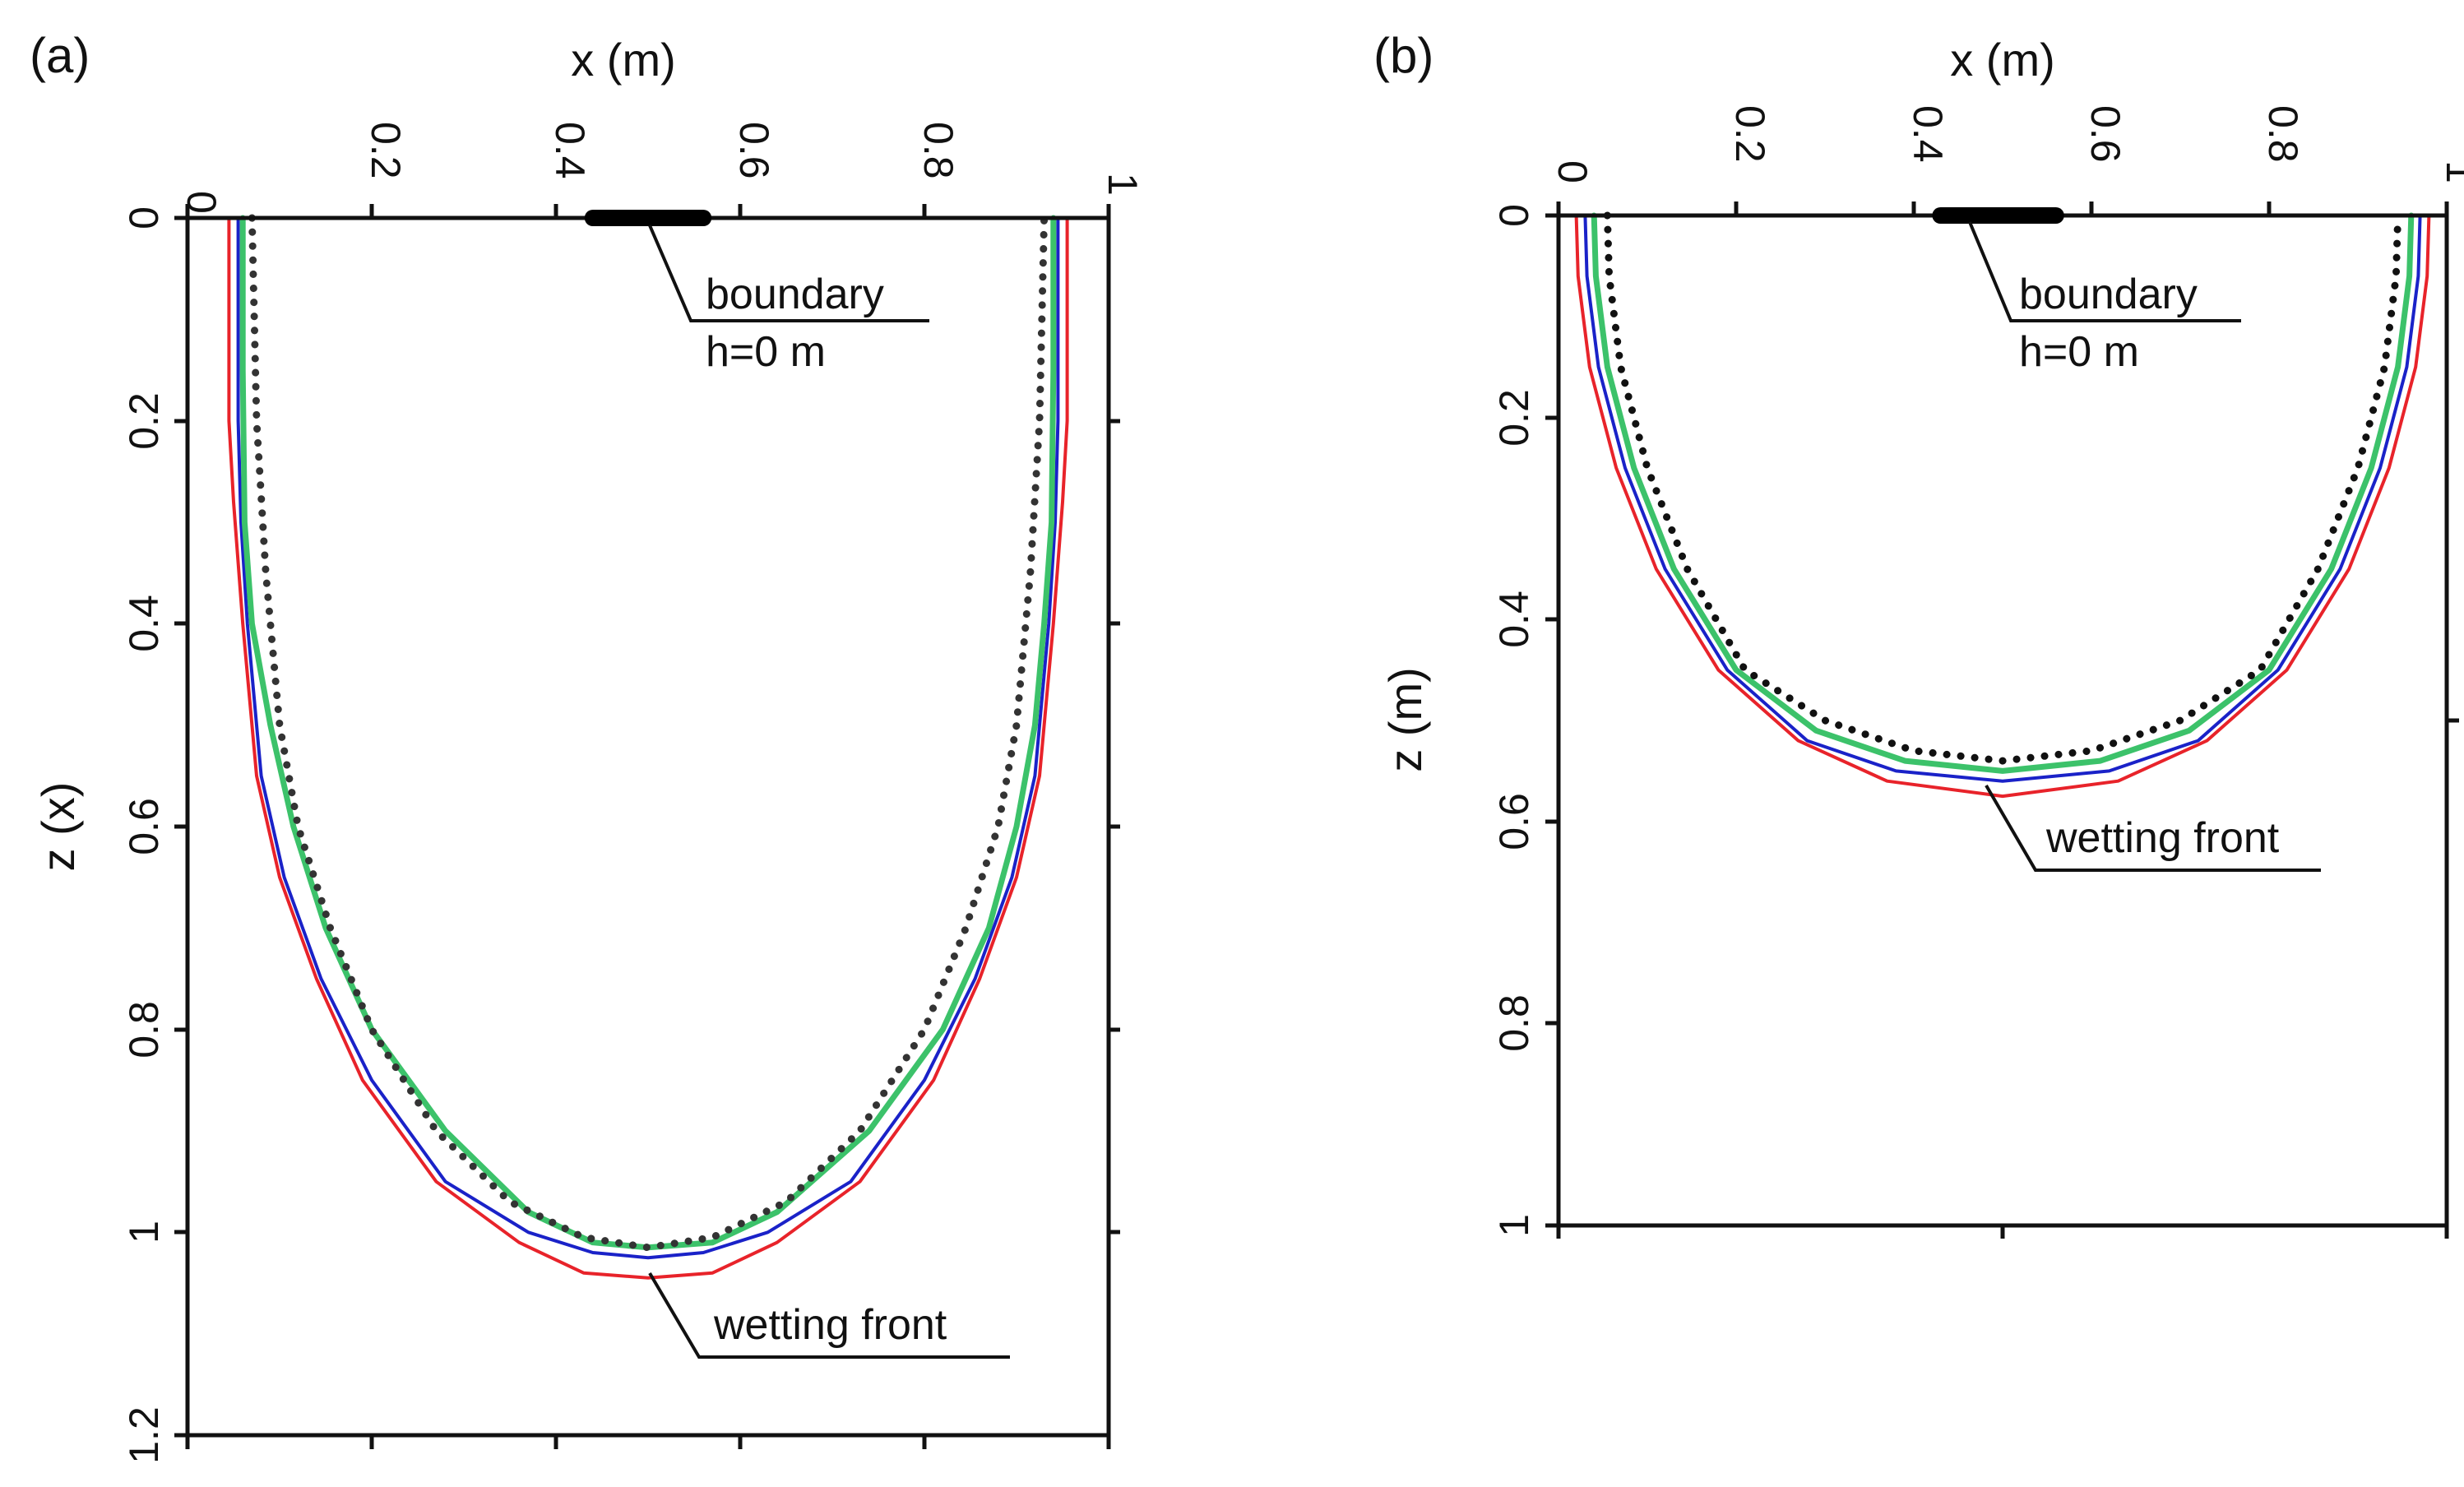 This screenshot has height=1487, width=2464. Describe the element at coordinates (144, 1030) in the screenshot. I see `panel-a-y-tick-label: 0.8` at that location.